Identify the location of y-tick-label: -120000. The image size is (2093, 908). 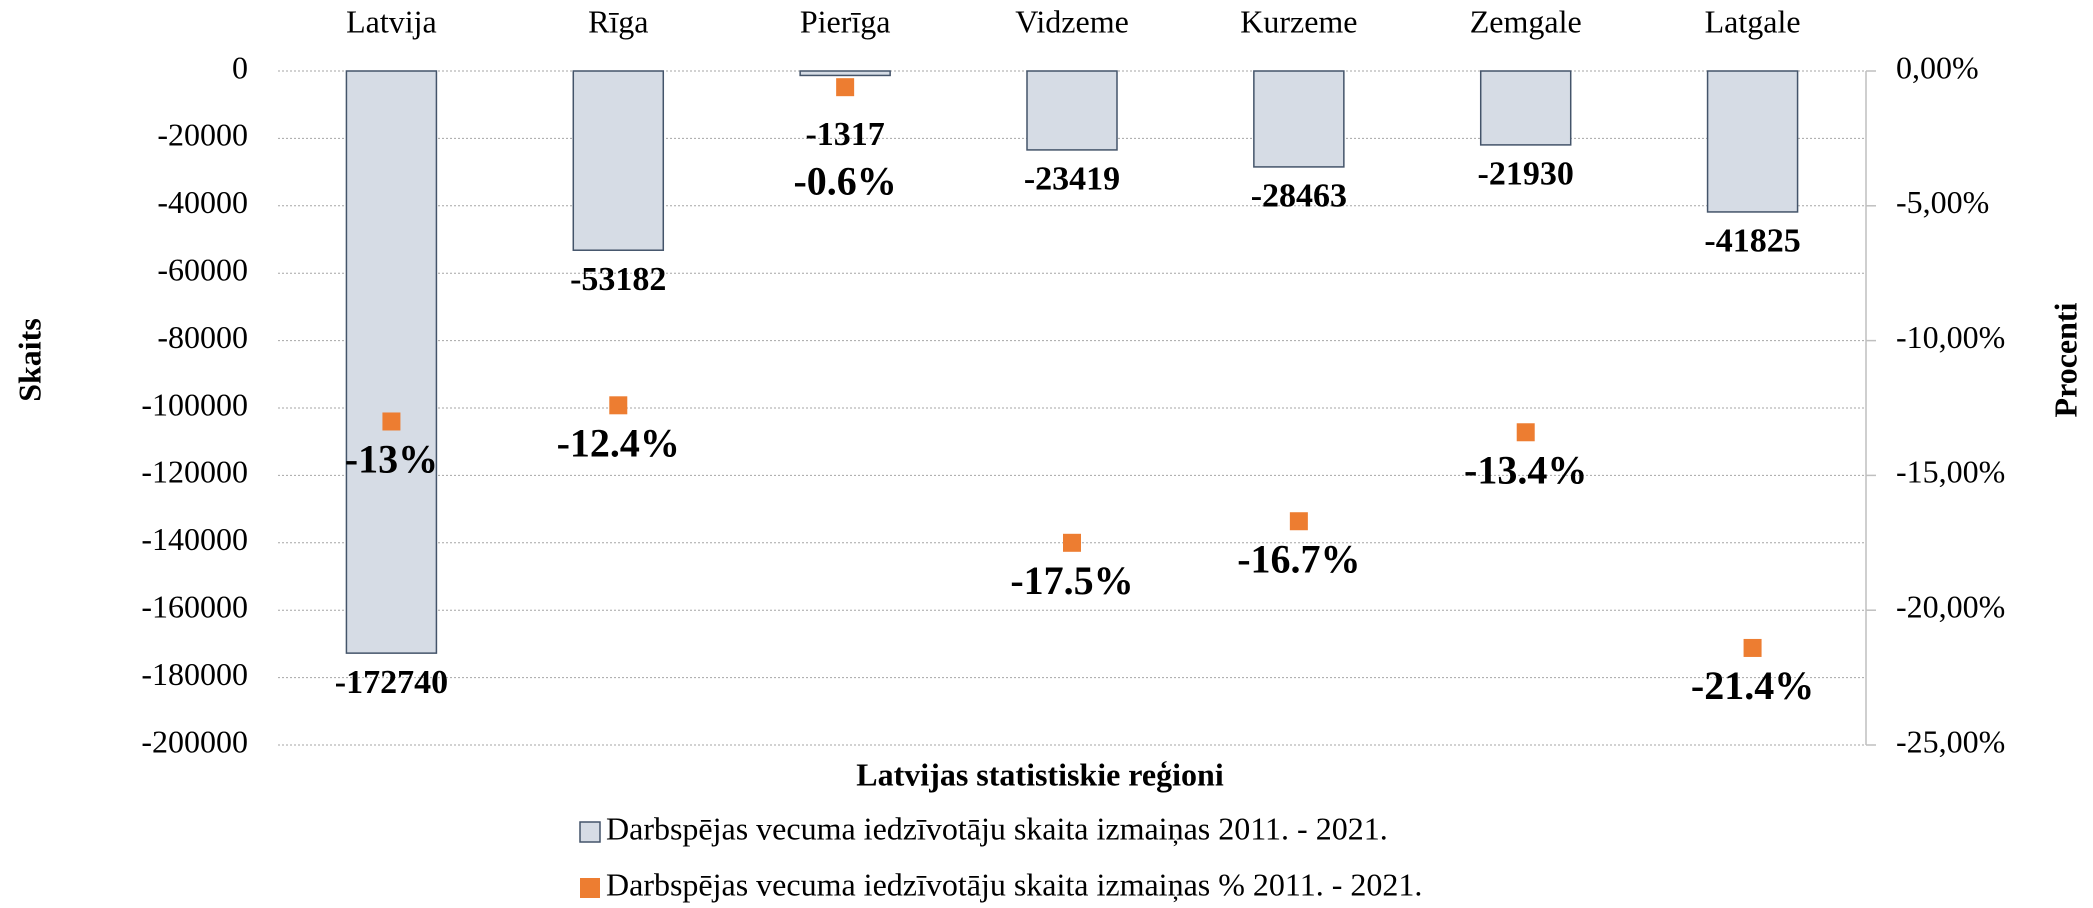
(194, 472).